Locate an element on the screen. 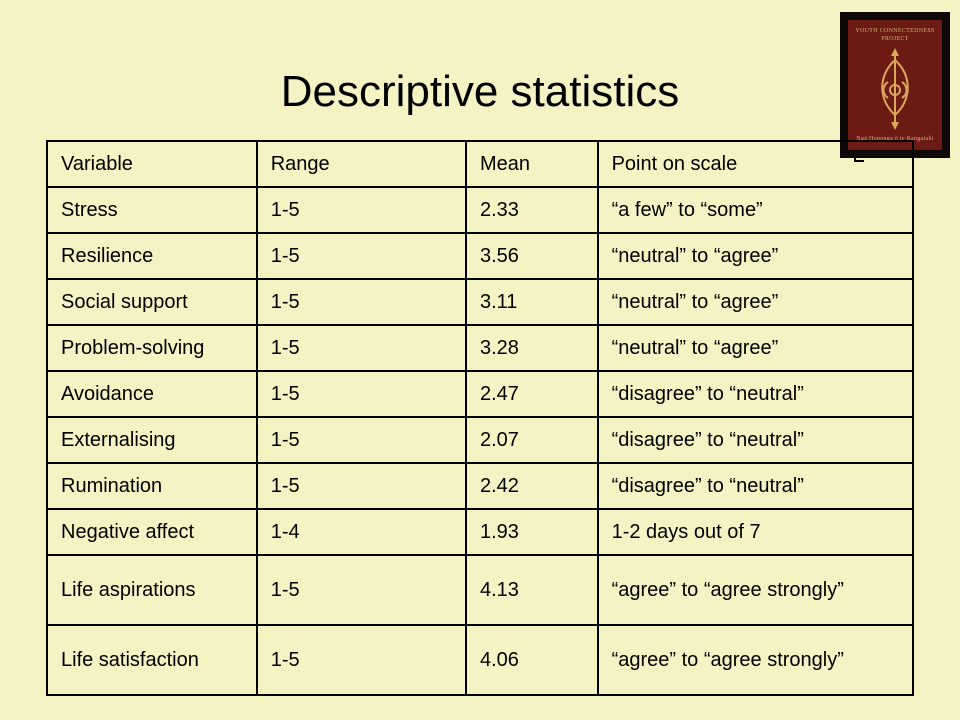  cell-mean: 3.56 is located at coordinates (531, 256).